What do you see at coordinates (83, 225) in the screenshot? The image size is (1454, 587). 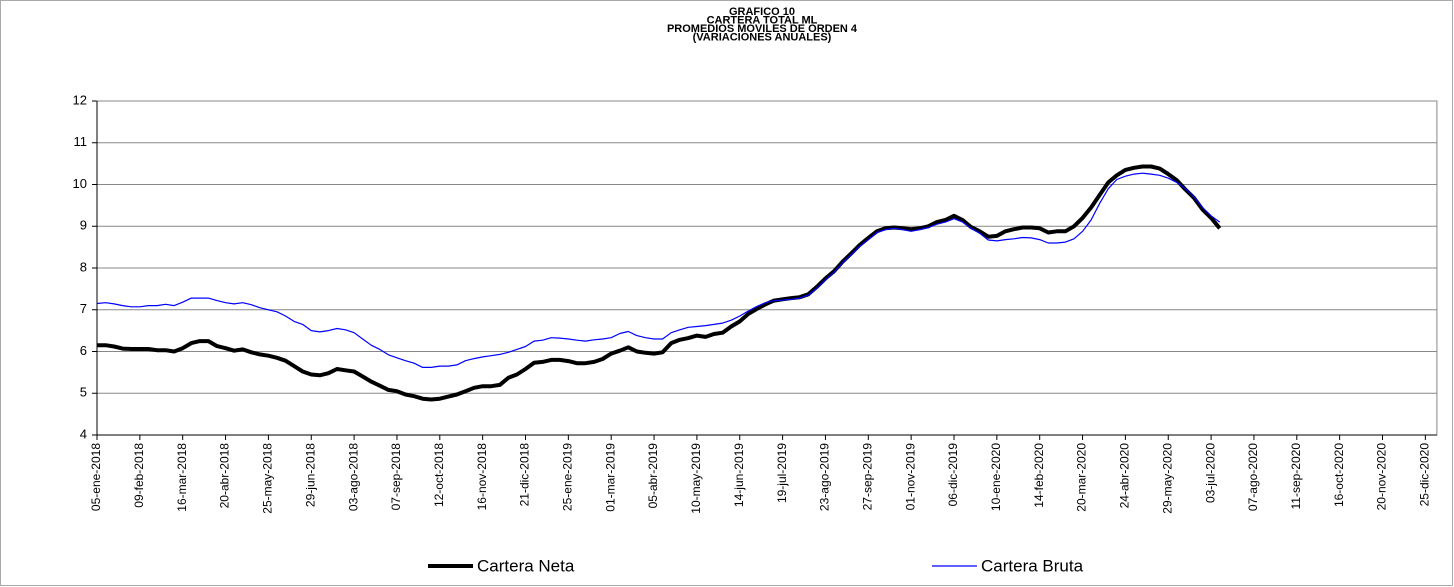 I see `y-tick-label: 9` at bounding box center [83, 225].